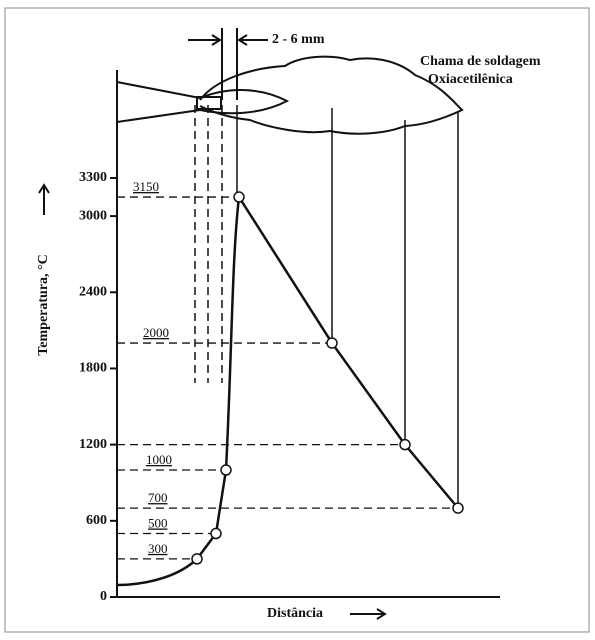  Describe the element at coordinates (96, 520) in the screenshot. I see `y-tick-label: 600` at that location.